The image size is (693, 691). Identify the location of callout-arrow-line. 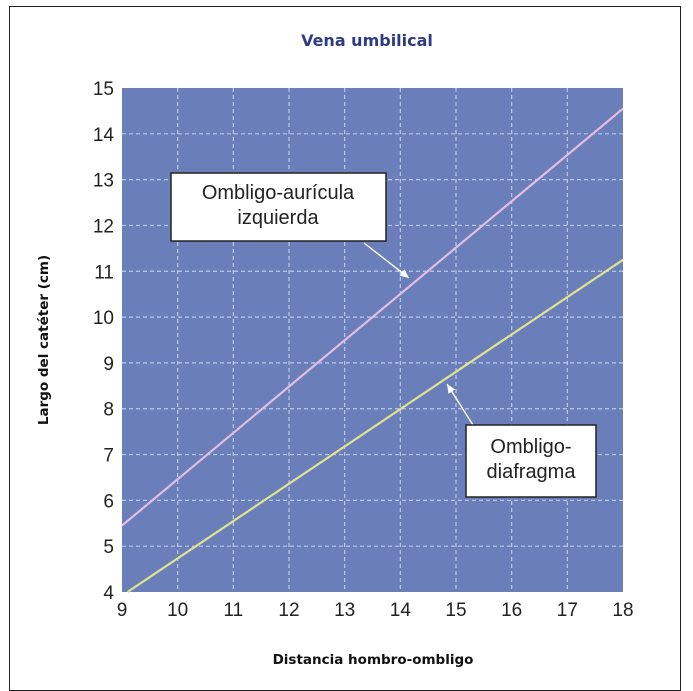
(386, 260).